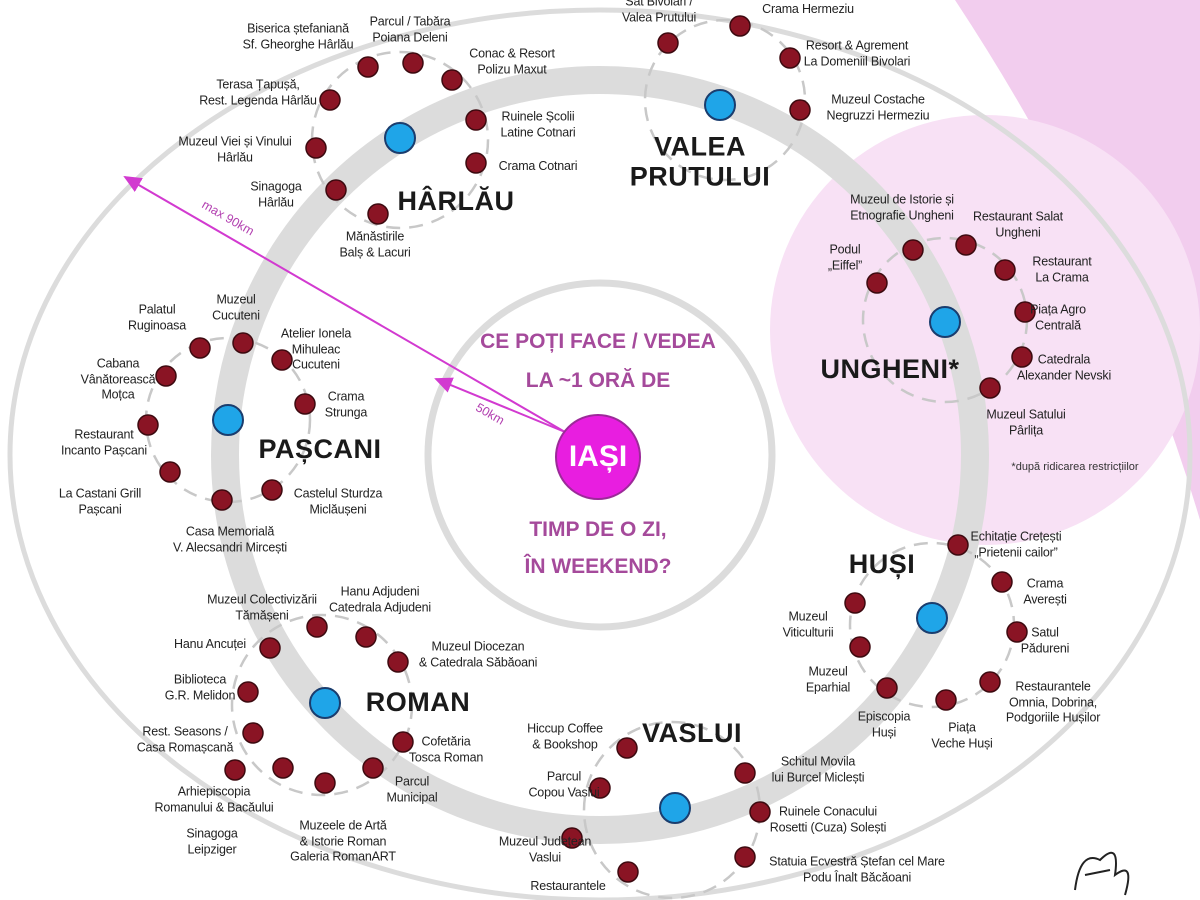 Image resolution: width=1200 pixels, height=900 pixels. What do you see at coordinates (298, 36) in the screenshot?
I see `site-label: Biserica ștefaniană Sf. Gheorghe Hârlău` at bounding box center [298, 36].